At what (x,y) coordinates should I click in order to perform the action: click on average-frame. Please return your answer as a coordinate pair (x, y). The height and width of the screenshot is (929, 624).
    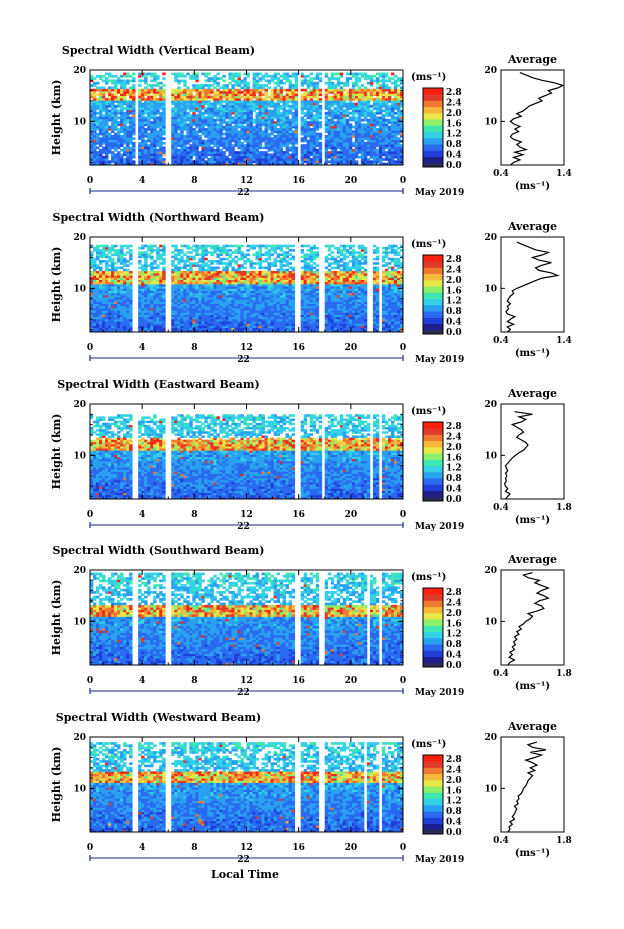
    Looking at the image, I should click on (532, 117).